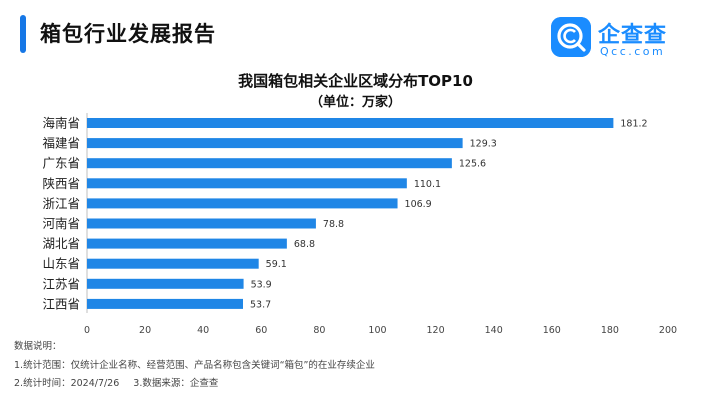 The width and height of the screenshot is (711, 400). Describe the element at coordinates (61, 163) in the screenshot. I see `category-label: 广东省` at that location.